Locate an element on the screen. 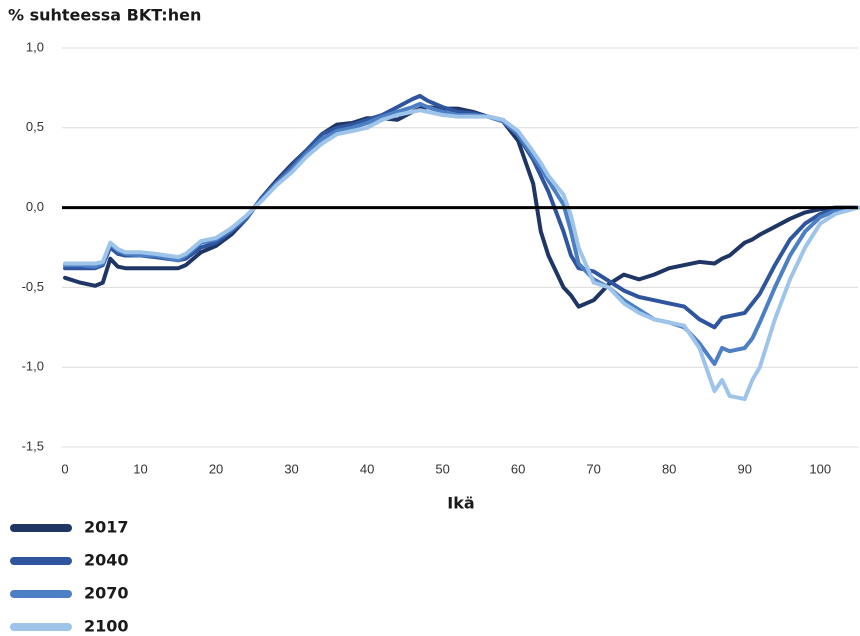 This screenshot has width=860, height=636. y-tick-label: -0,5 is located at coordinates (33, 286).